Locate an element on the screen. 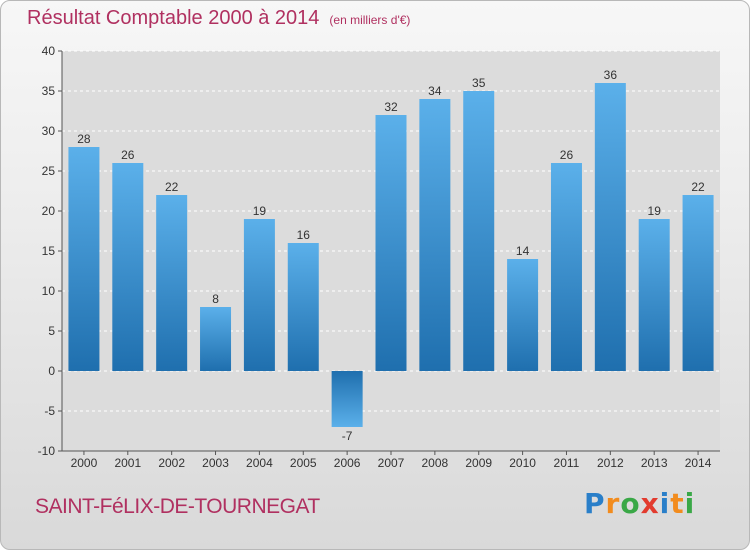 The image size is (750, 550). bar-2009 is located at coordinates (479, 231).